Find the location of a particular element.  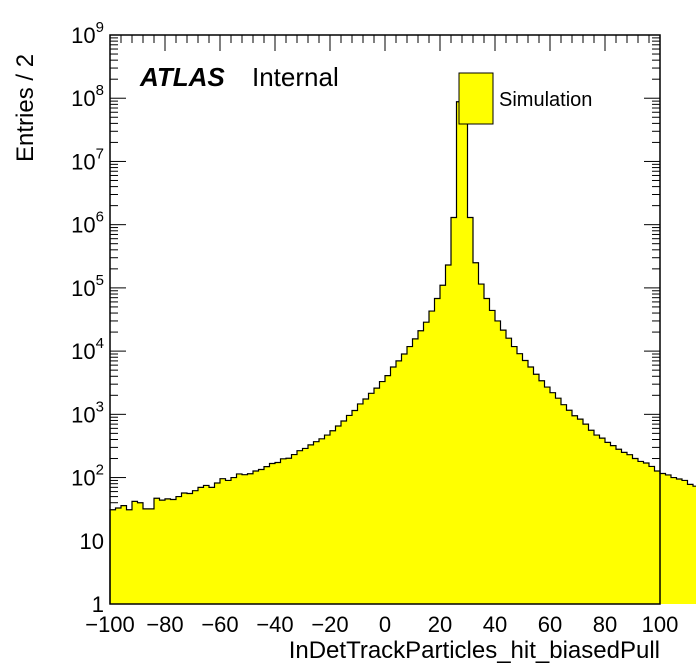

atlas-label: ATLAS is located at coordinates (182, 77).